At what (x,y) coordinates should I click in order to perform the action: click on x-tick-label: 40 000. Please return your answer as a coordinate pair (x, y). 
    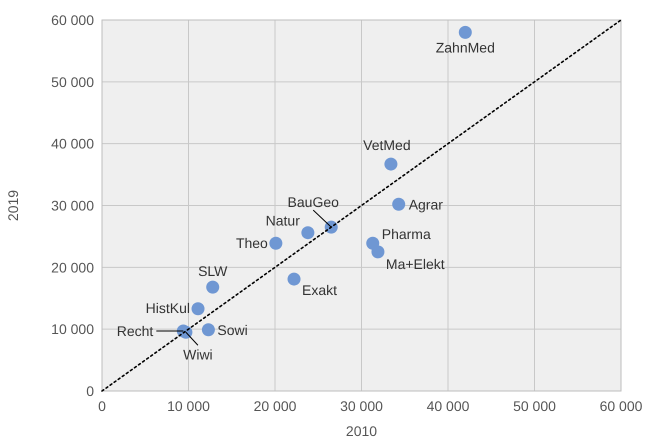
    Looking at the image, I should click on (448, 406).